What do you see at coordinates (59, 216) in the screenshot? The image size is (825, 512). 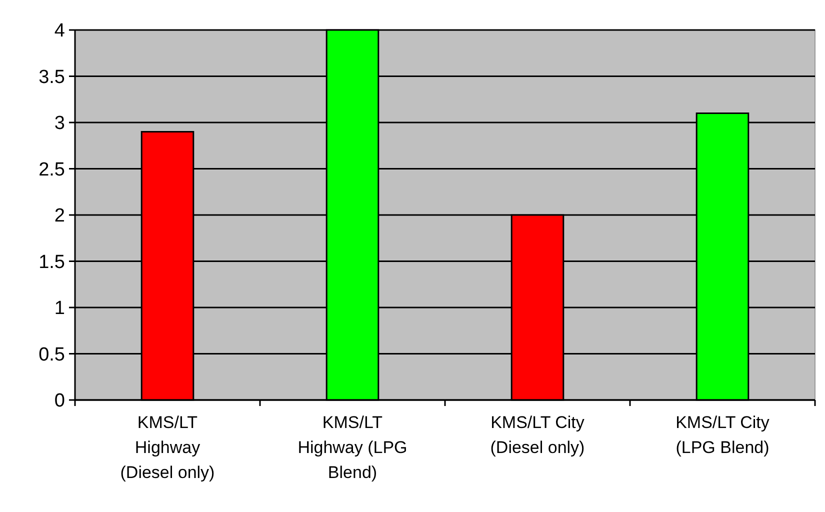 I see `y-tick-label: 2` at bounding box center [59, 216].